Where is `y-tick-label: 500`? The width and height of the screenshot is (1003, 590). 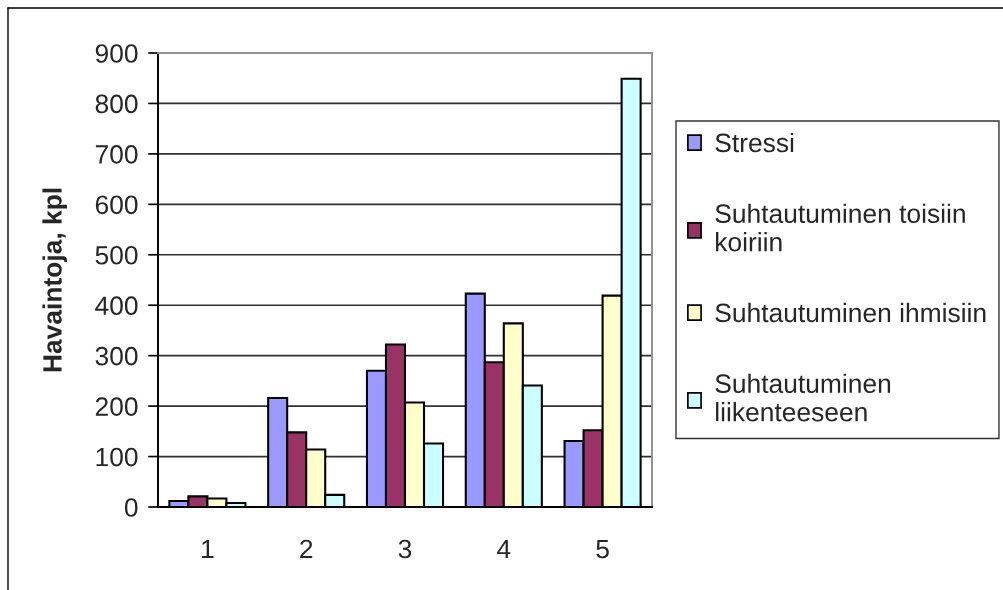
y-tick-label: 500 is located at coordinates (116, 255).